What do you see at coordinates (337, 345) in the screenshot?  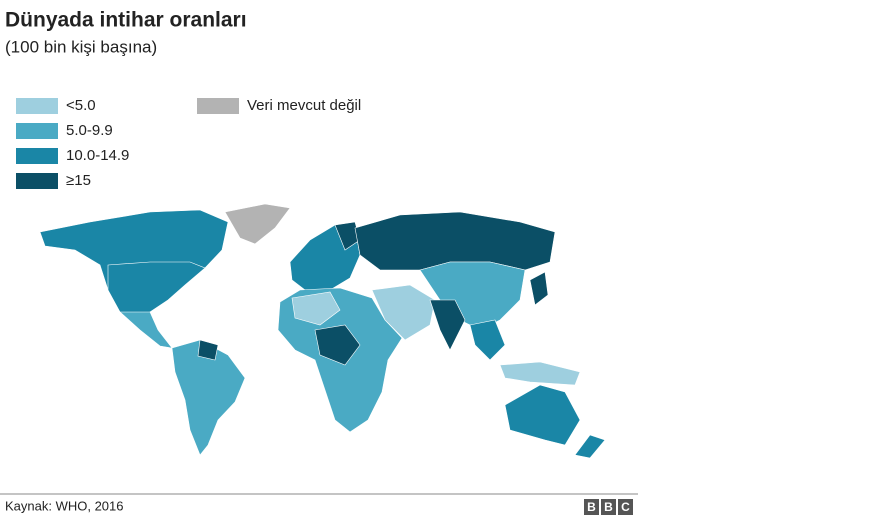 I see `central-africa` at bounding box center [337, 345].